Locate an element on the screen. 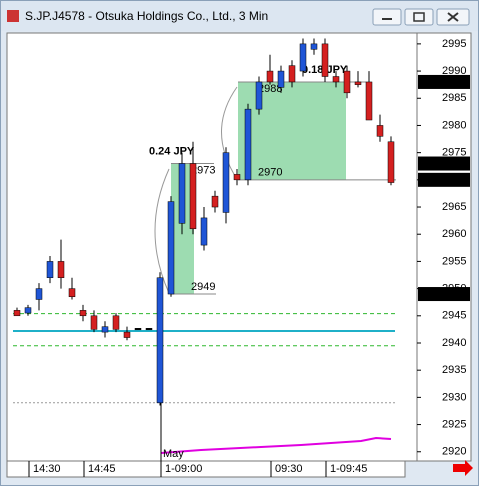  measure-label: 0.24 JPY is located at coordinates (172, 151).